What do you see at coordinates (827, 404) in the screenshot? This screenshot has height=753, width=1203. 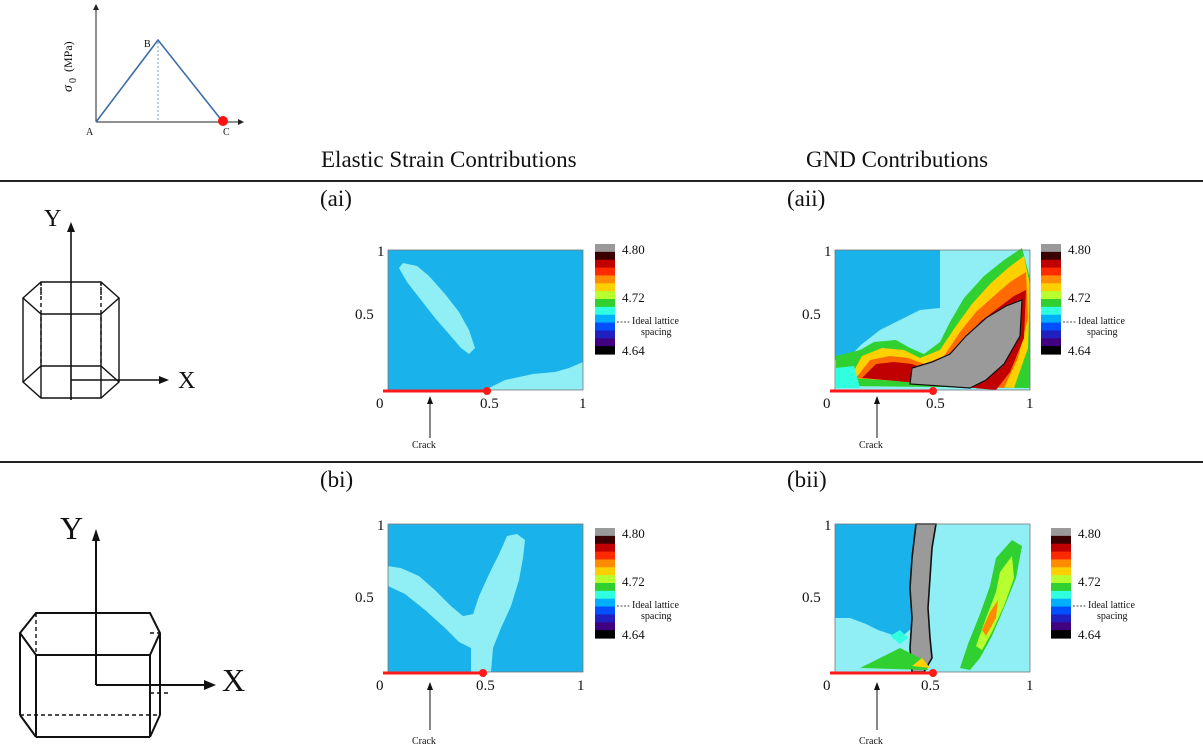 I see `tick-x-0-aii: 0` at bounding box center [827, 404].